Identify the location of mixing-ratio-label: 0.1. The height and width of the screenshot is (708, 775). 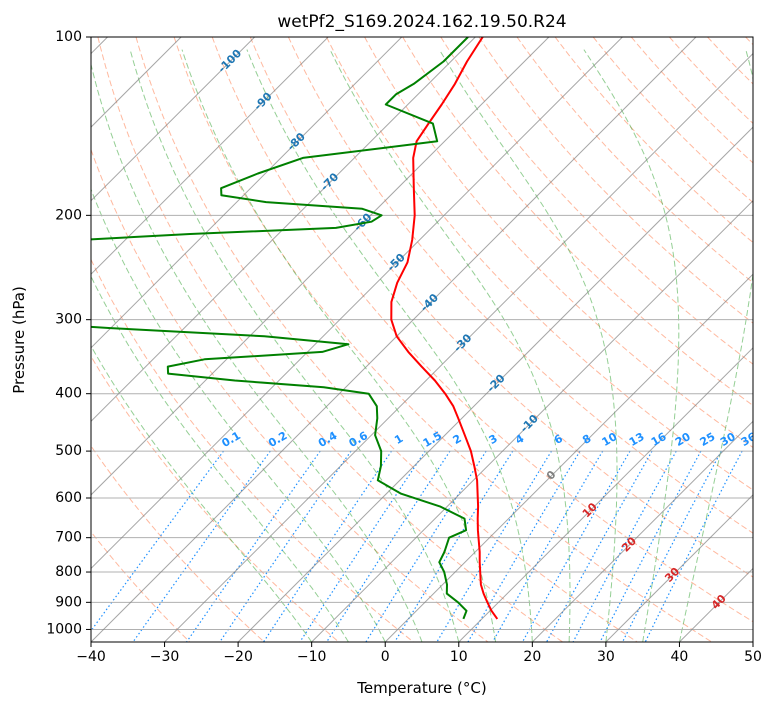
(230, 439).